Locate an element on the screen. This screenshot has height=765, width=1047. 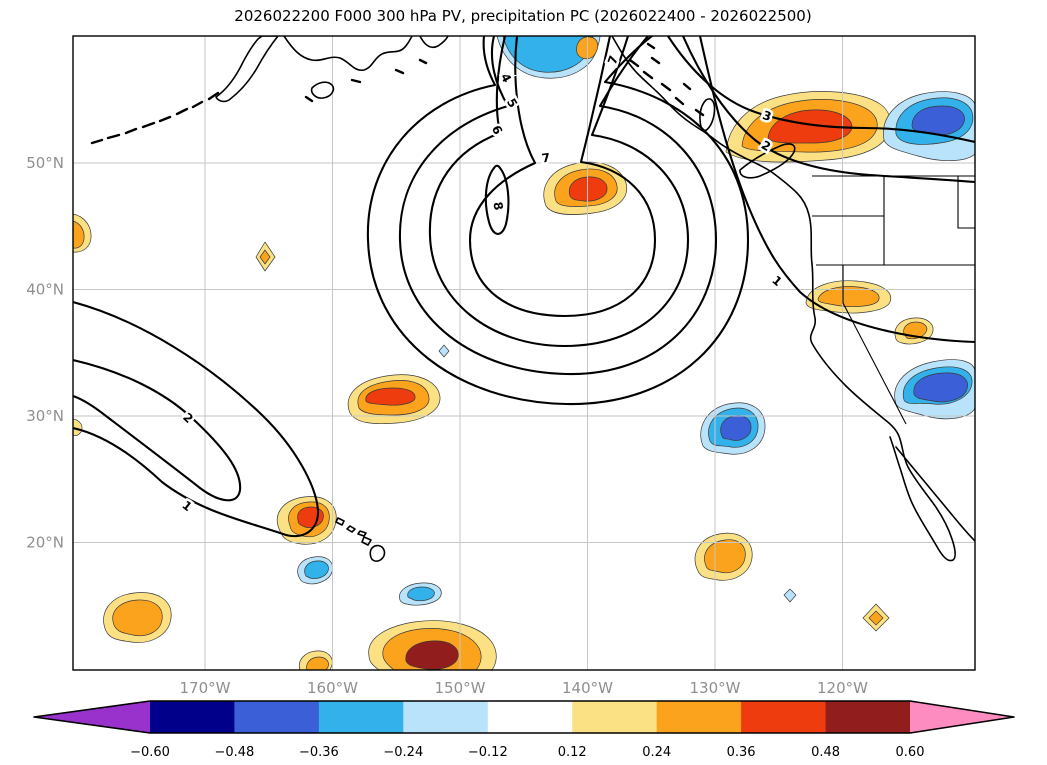
aleutian-islands-coastline is located at coordinates (259, 101).